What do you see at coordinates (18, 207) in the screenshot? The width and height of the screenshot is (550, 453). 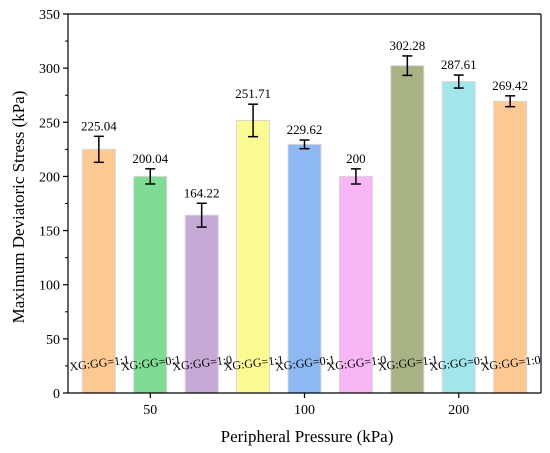 I see `y-axis-label: Maximum Deviatoric Stress (kPa)` at bounding box center [18, 207].